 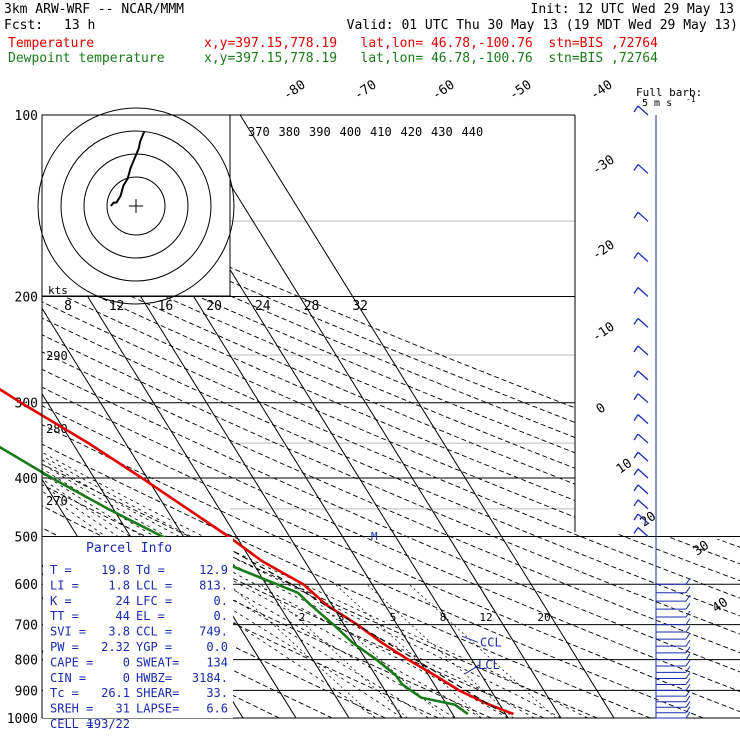 I want to click on parcel-row-9-label1: SREH =, so click(x=71, y=709).